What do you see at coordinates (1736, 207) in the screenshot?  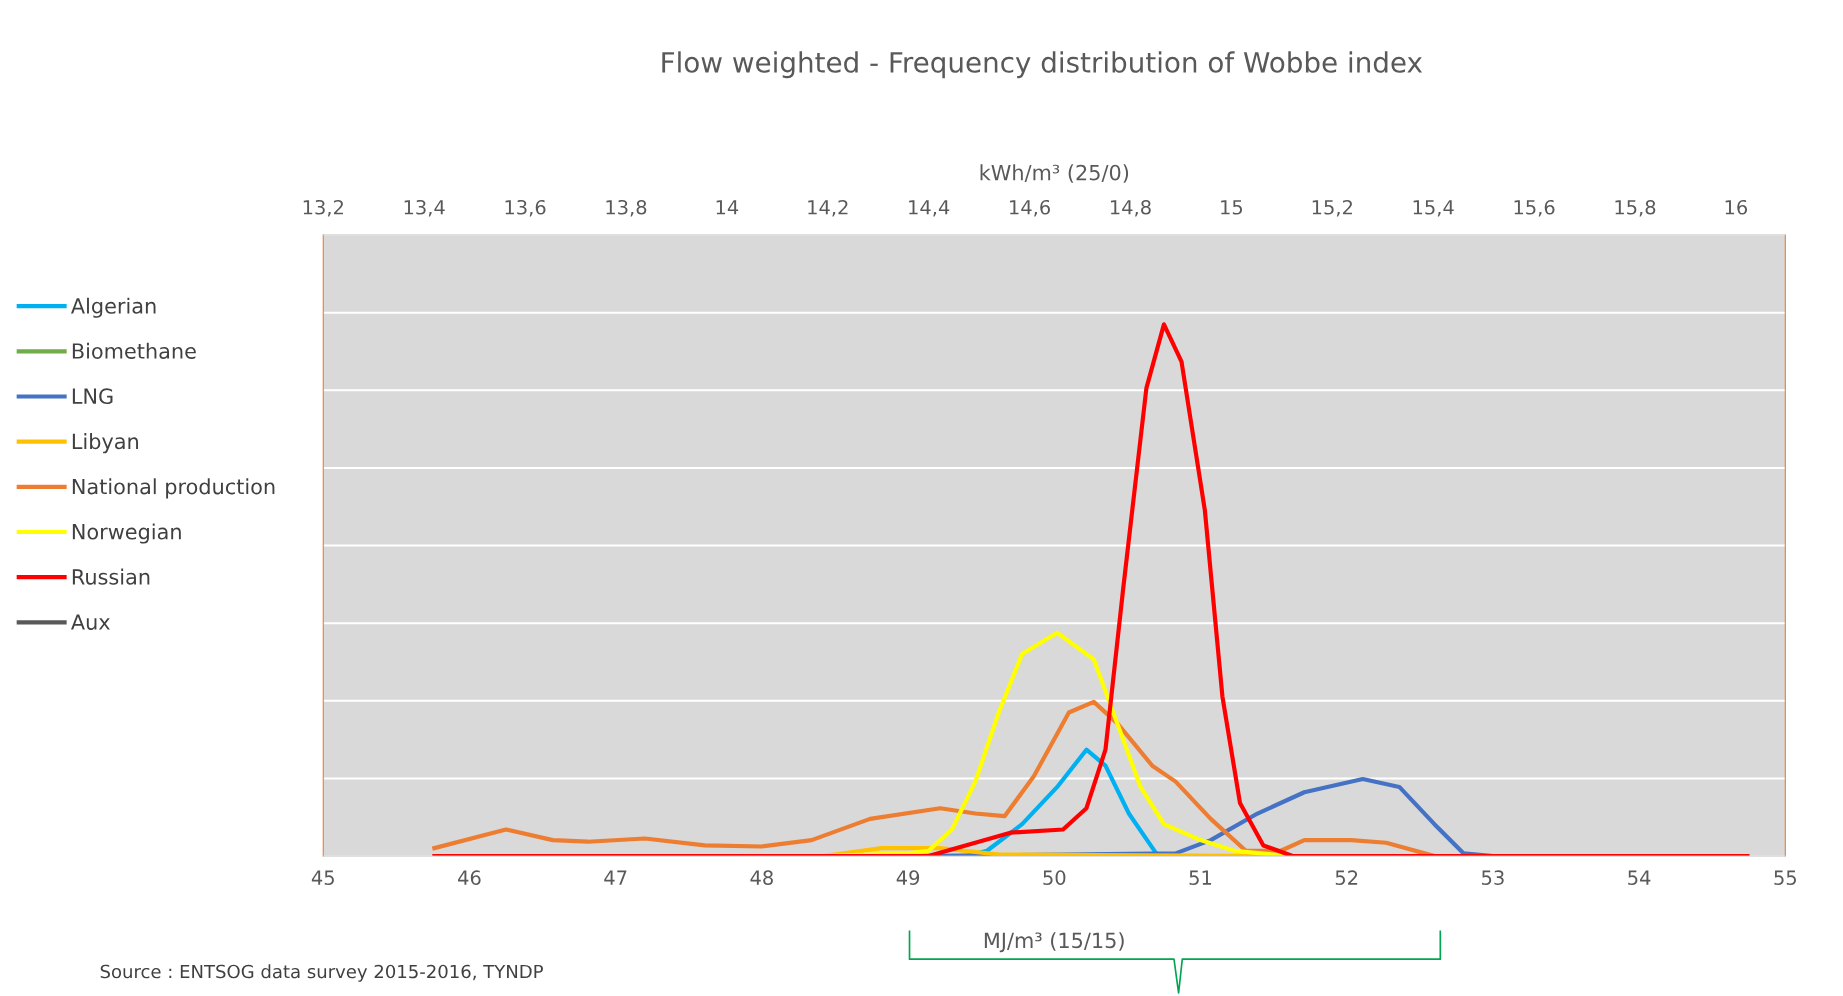 I see `x2-tick-label: 16` at bounding box center [1736, 207].